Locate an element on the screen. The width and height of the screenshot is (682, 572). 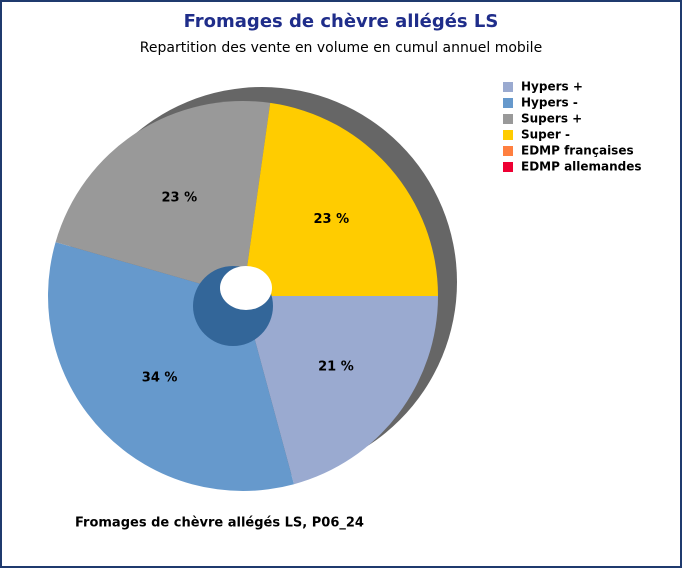
legend-label: Hypers - is located at coordinates (549, 103).